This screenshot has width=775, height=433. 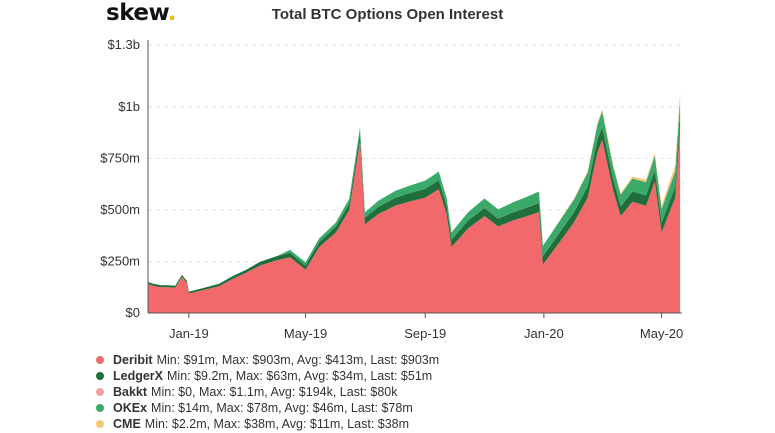 What do you see at coordinates (120, 157) in the screenshot?
I see `y-tick-label: $750m` at bounding box center [120, 157].